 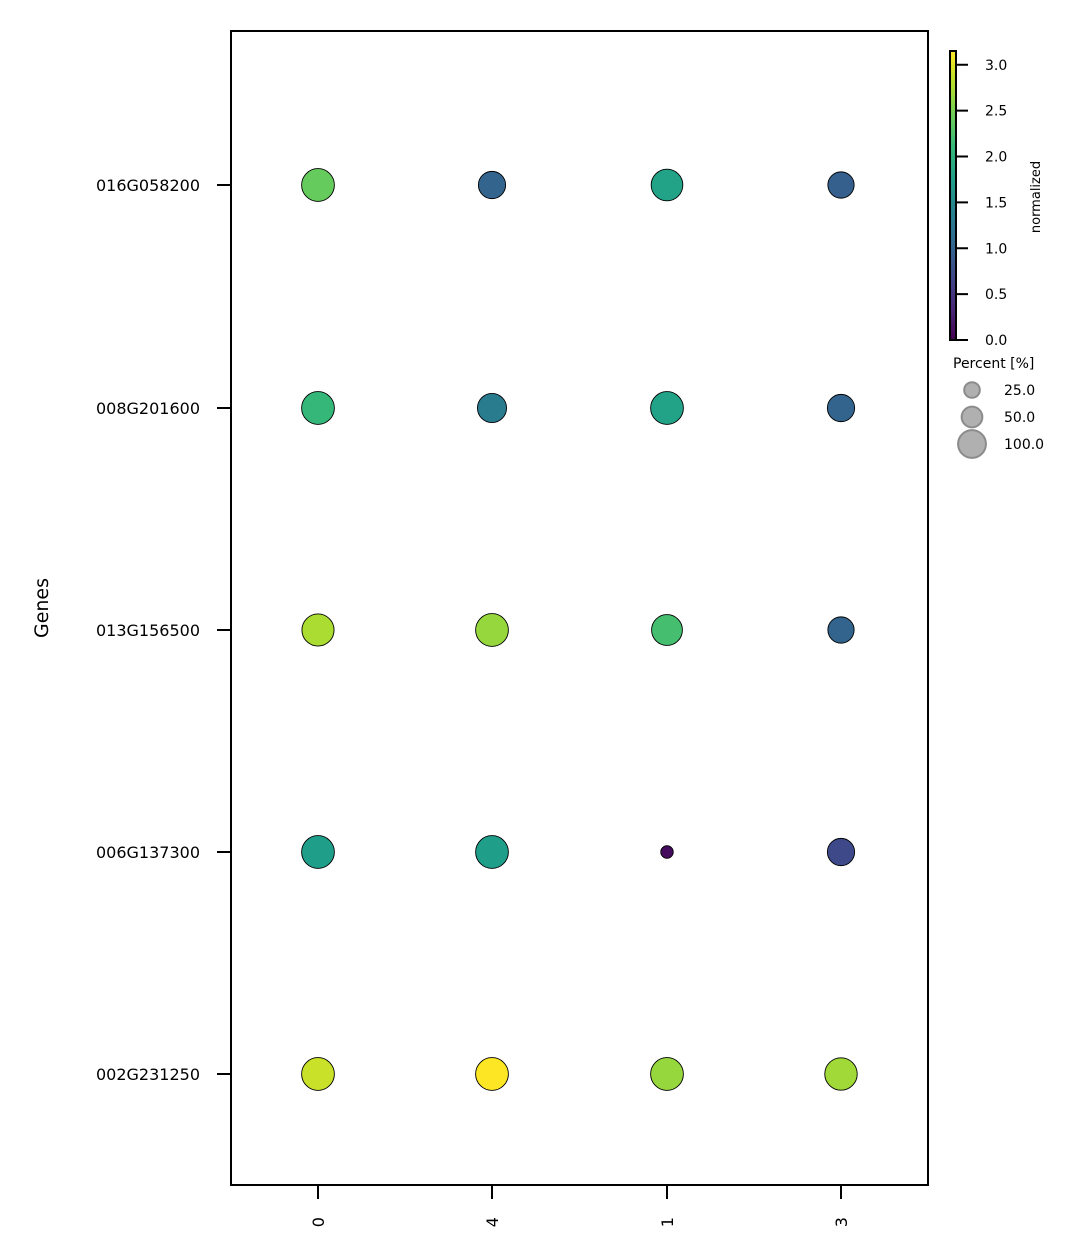 What do you see at coordinates (841, 1222) in the screenshot?
I see `x-tick-label: 3` at bounding box center [841, 1222].